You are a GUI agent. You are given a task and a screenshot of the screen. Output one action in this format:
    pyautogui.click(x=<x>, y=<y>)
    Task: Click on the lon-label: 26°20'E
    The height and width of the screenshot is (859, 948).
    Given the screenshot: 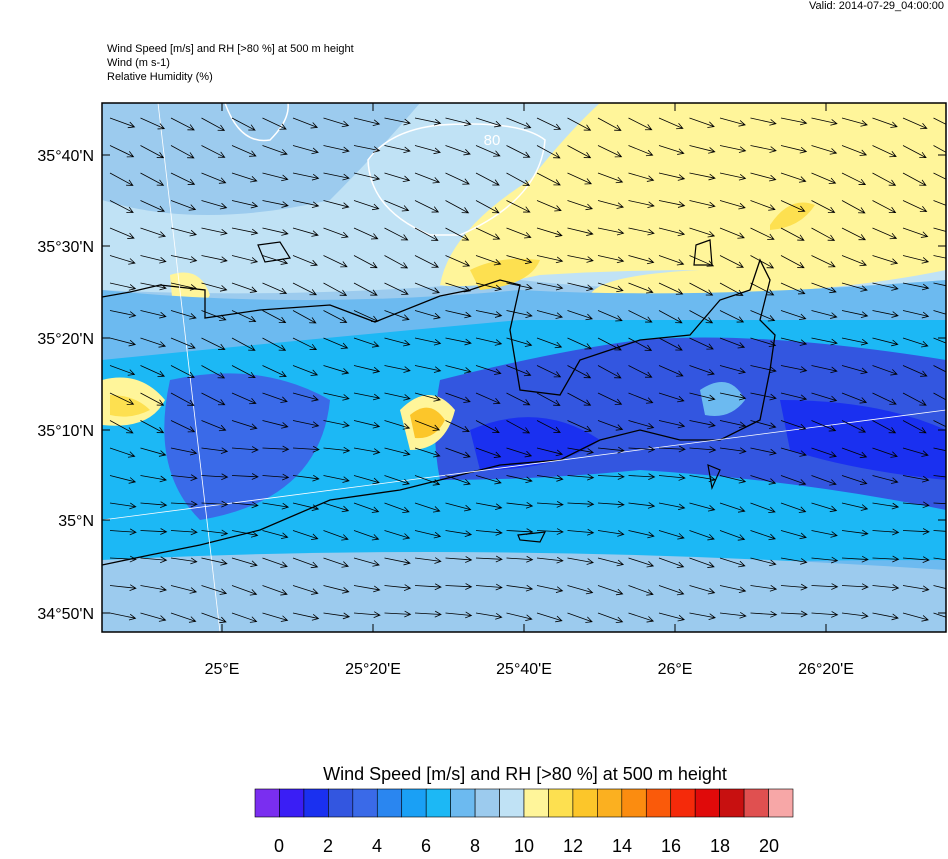 What is the action you would take?
    pyautogui.click(x=826, y=669)
    